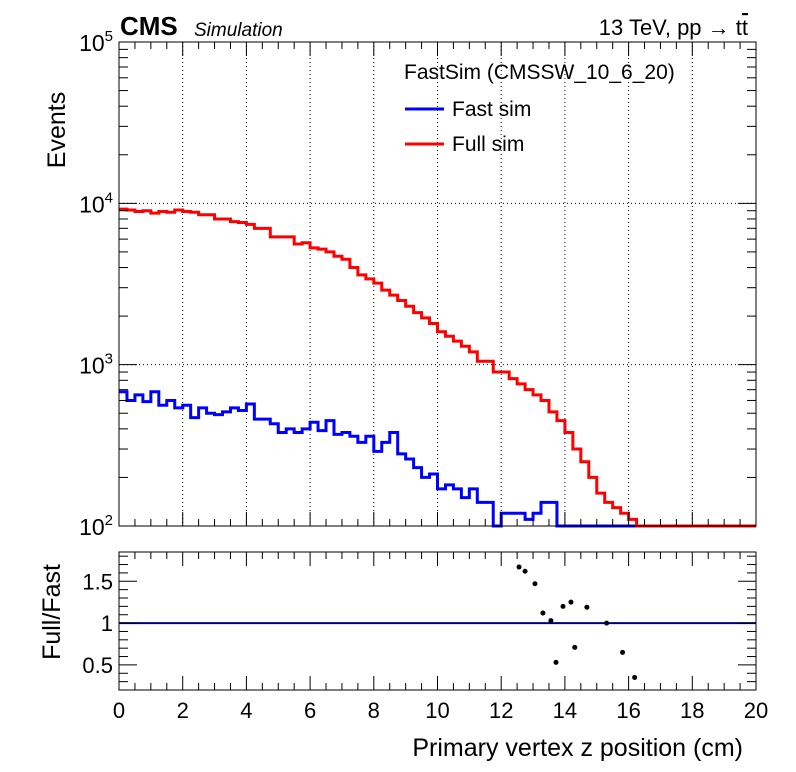  Describe the element at coordinates (374, 710) in the screenshot. I see `x-tick-label: 8` at that location.